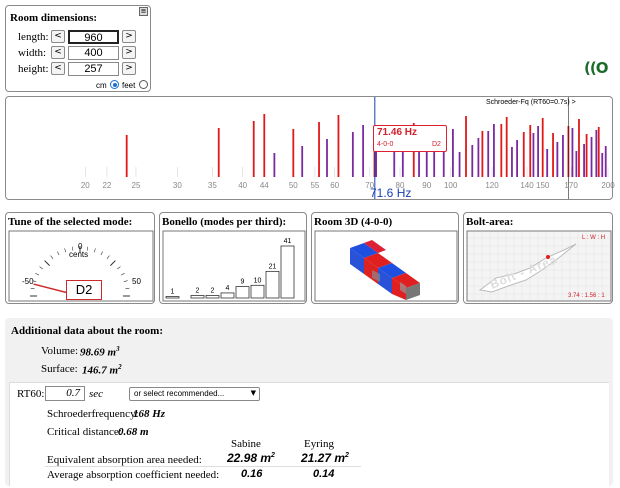  I want to click on rt60-unit: sec, so click(96, 394).